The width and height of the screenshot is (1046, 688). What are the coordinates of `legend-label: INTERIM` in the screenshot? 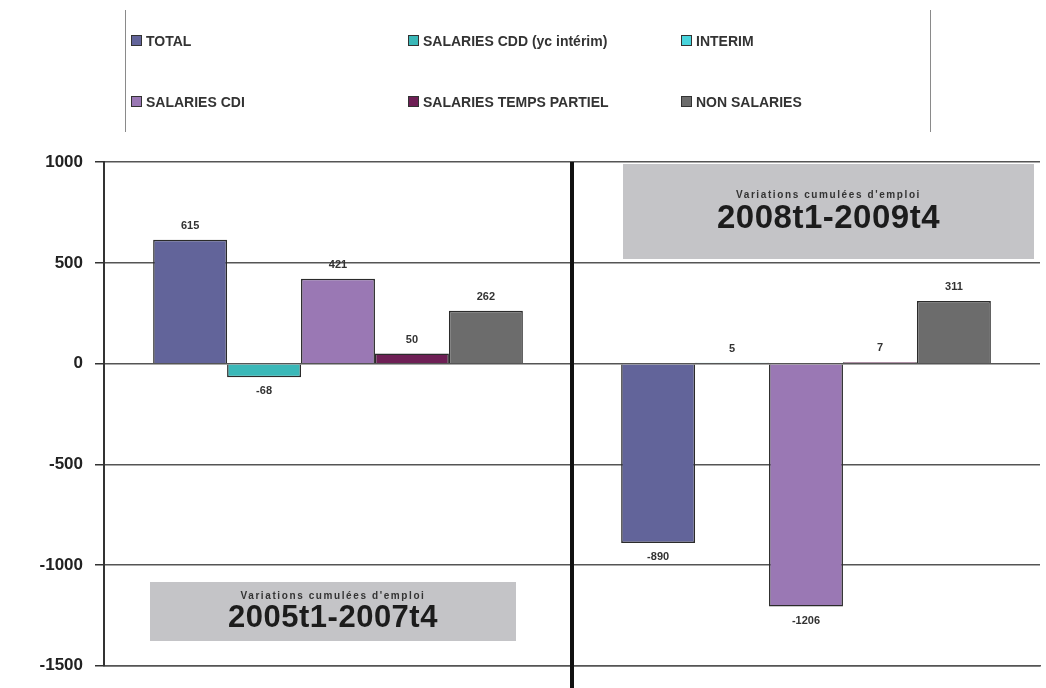 It's located at (725, 40).